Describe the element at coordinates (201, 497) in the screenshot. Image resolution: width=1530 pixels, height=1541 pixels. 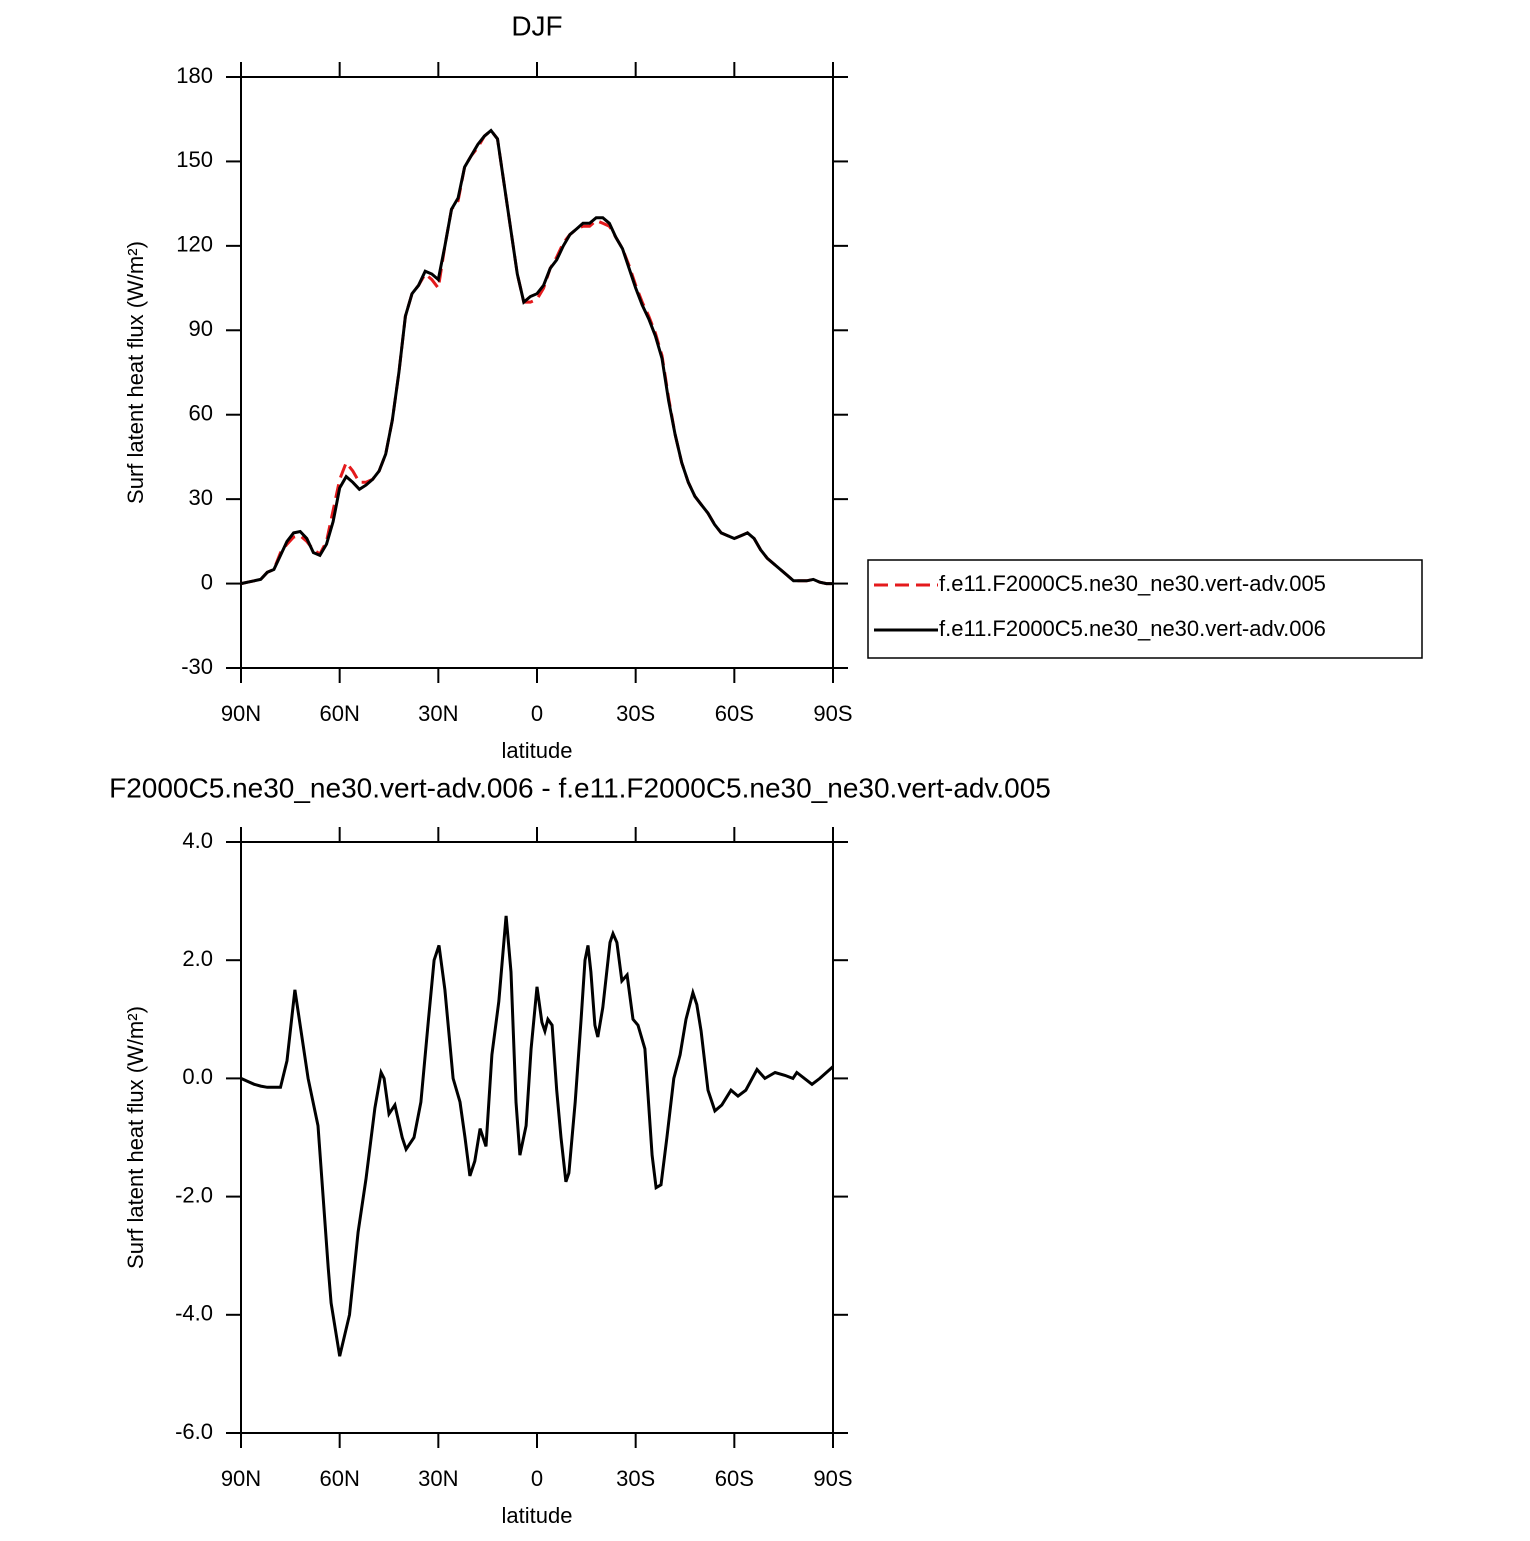
I see `y-tick-label: 30` at that location.